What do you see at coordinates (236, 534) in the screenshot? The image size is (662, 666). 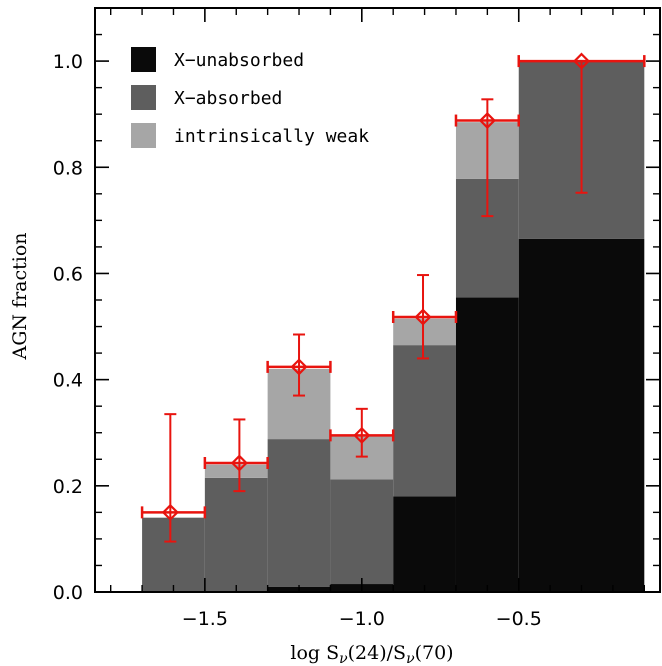 I see `bar-bin2-series2` at bounding box center [236, 534].